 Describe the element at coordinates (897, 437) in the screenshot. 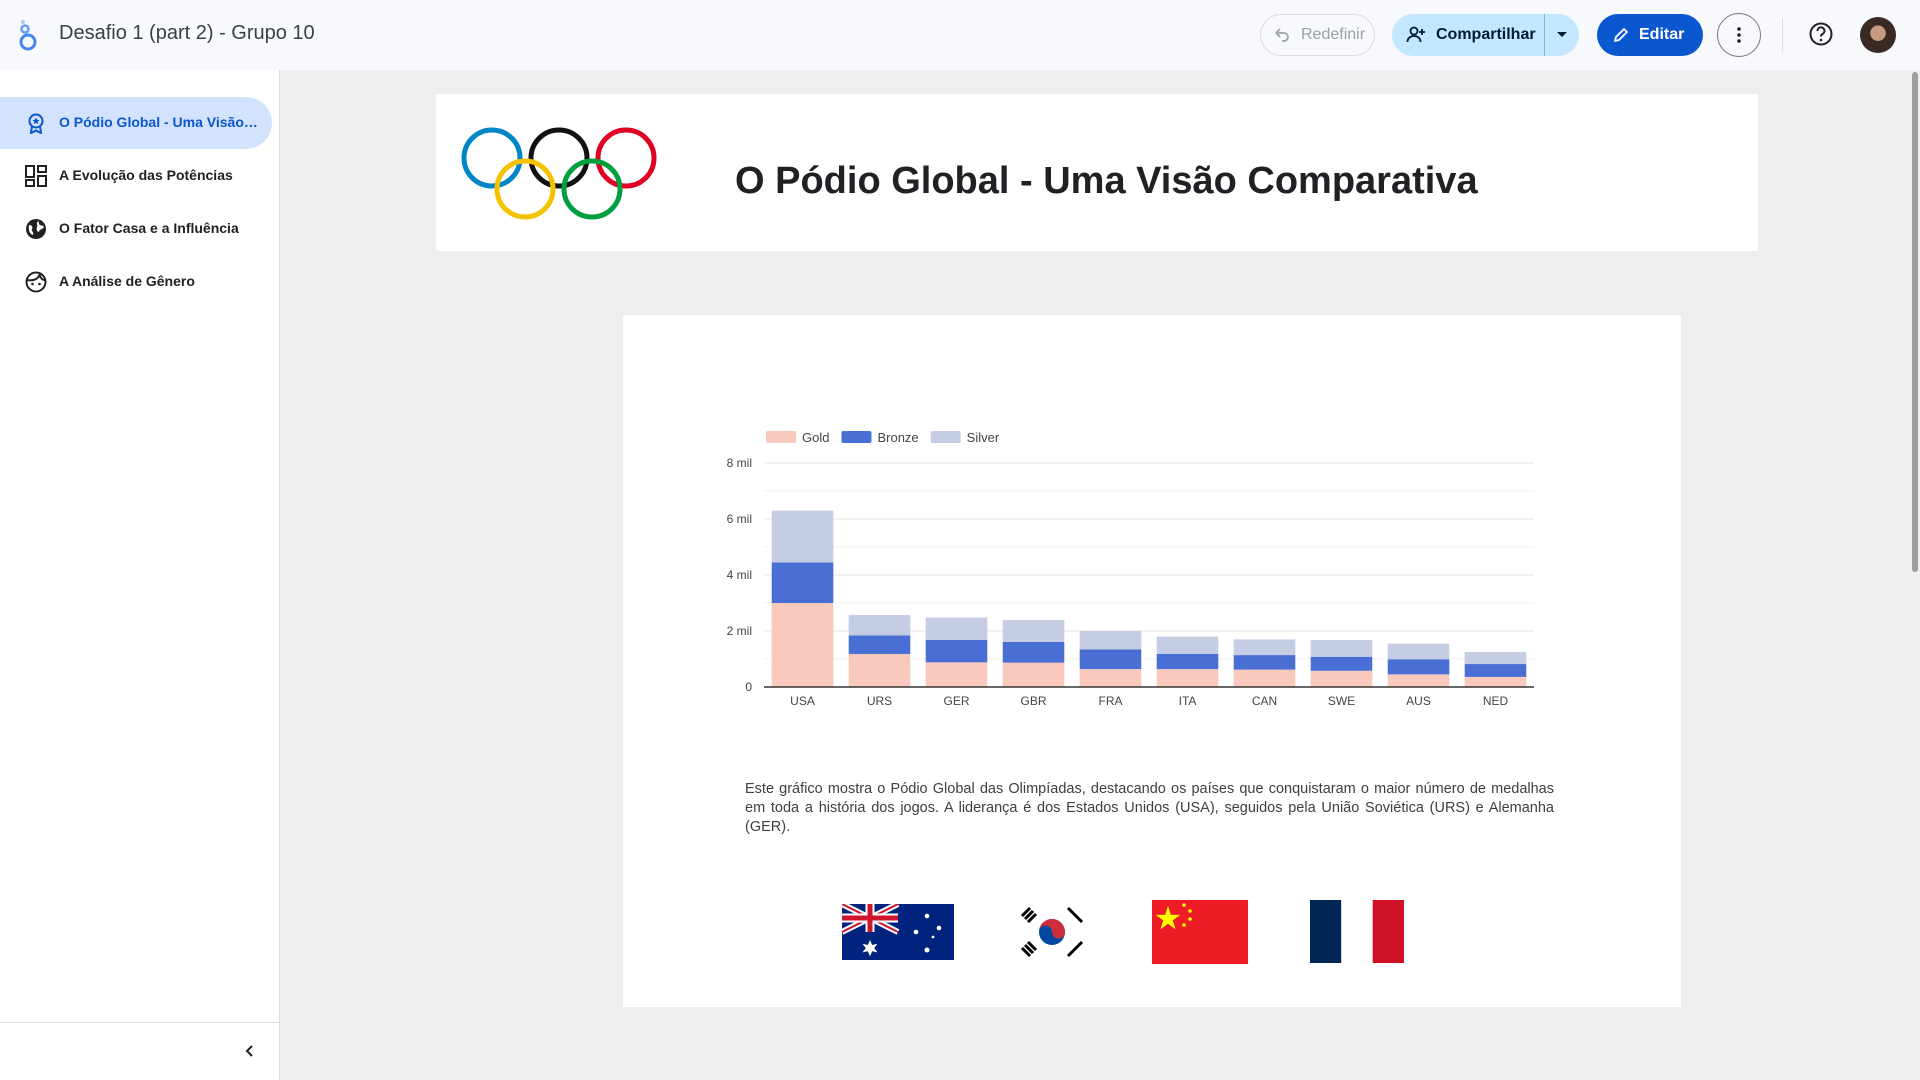

I see `legend-label-bronze: Bronze` at that location.